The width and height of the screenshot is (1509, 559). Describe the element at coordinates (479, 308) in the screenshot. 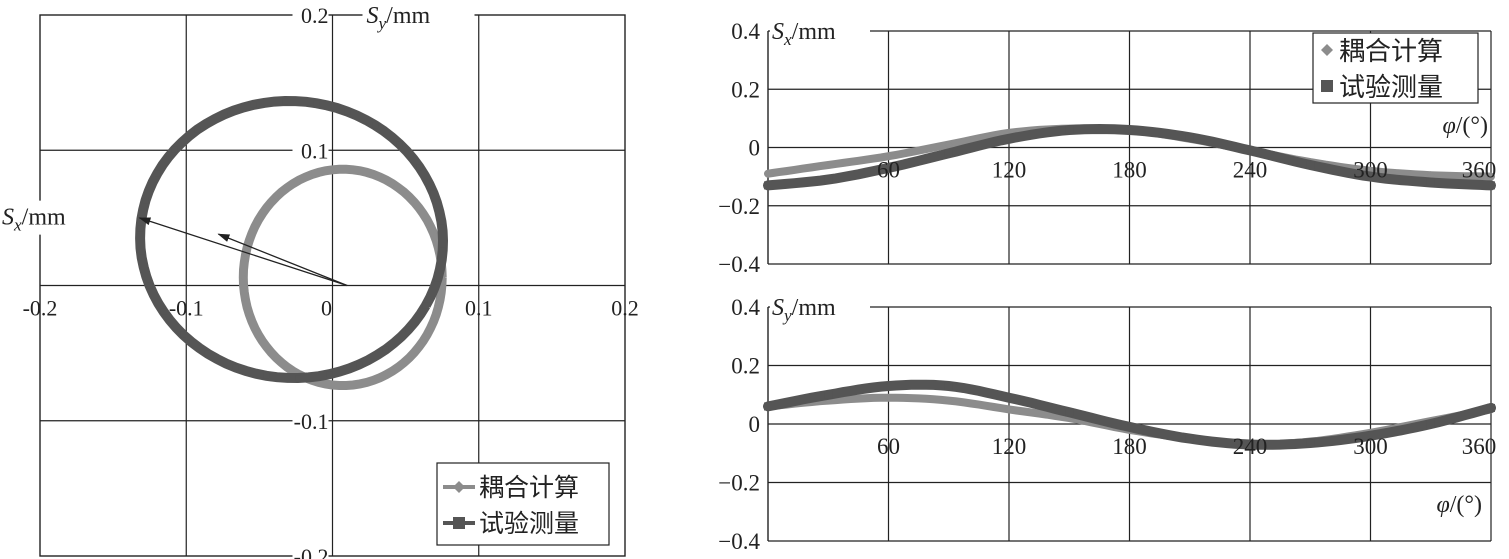

I see `orbit-xticklabel: 0.1` at that location.